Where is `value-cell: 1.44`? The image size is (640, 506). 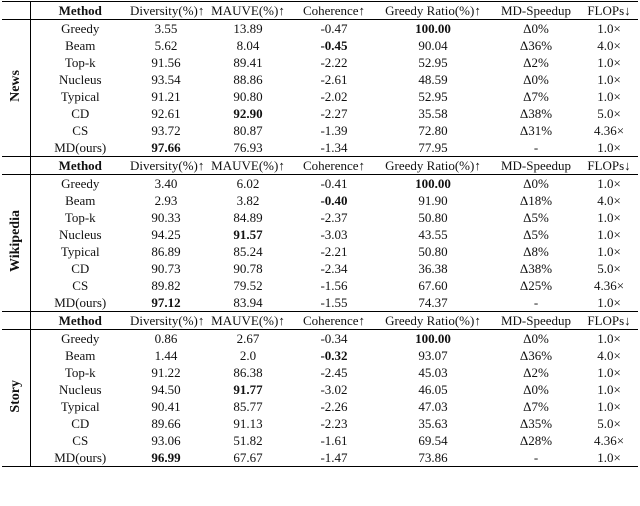
value-cell: 1.44 is located at coordinates (166, 355).